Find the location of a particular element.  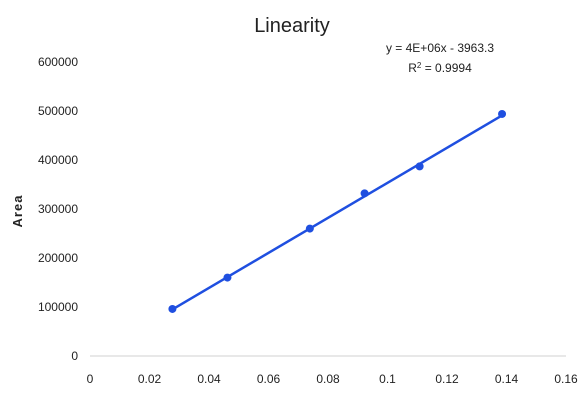

r-squared-label: R2 = 0.9994 is located at coordinates (440, 68).